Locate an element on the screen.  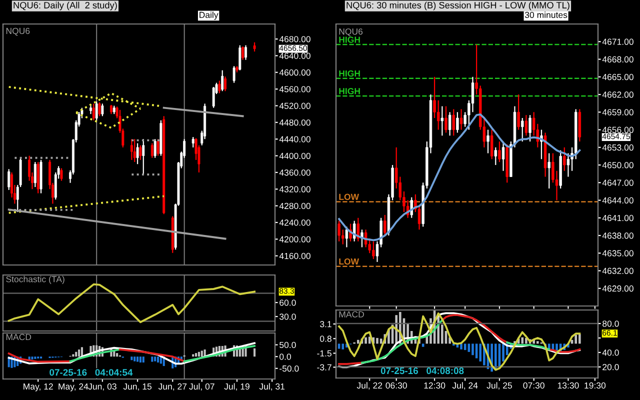
x-tick-label: Jun, 03 is located at coordinates (102, 387).